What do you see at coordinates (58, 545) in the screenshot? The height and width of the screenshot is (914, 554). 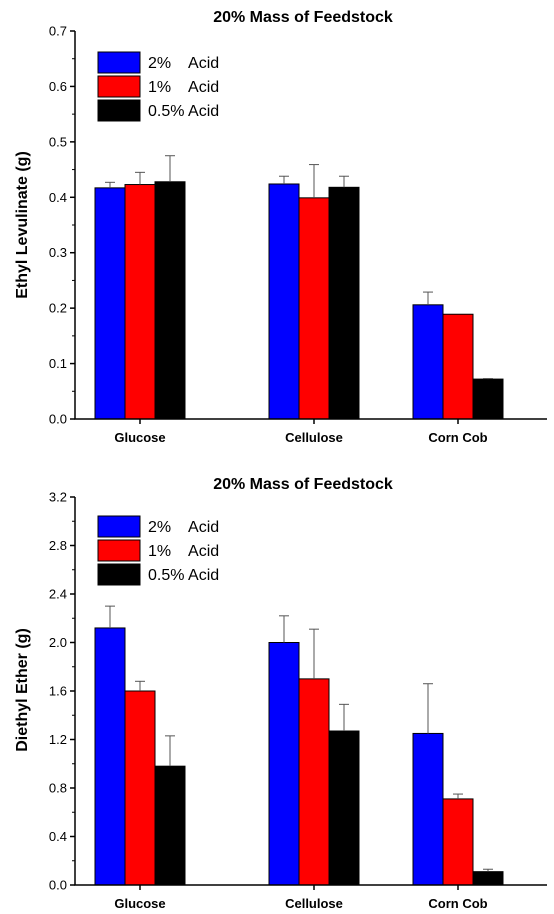 I see `y-tick-label: 2.8` at bounding box center [58, 545].